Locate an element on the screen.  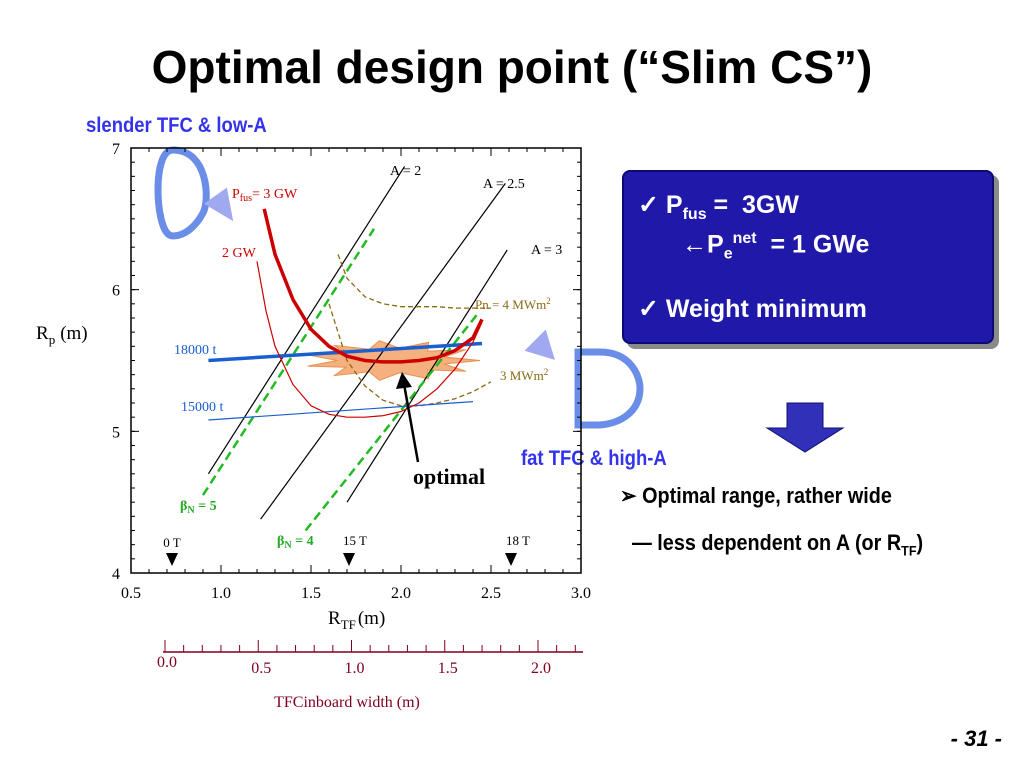
label-beta-5: βN = 5 is located at coordinates (198, 507).